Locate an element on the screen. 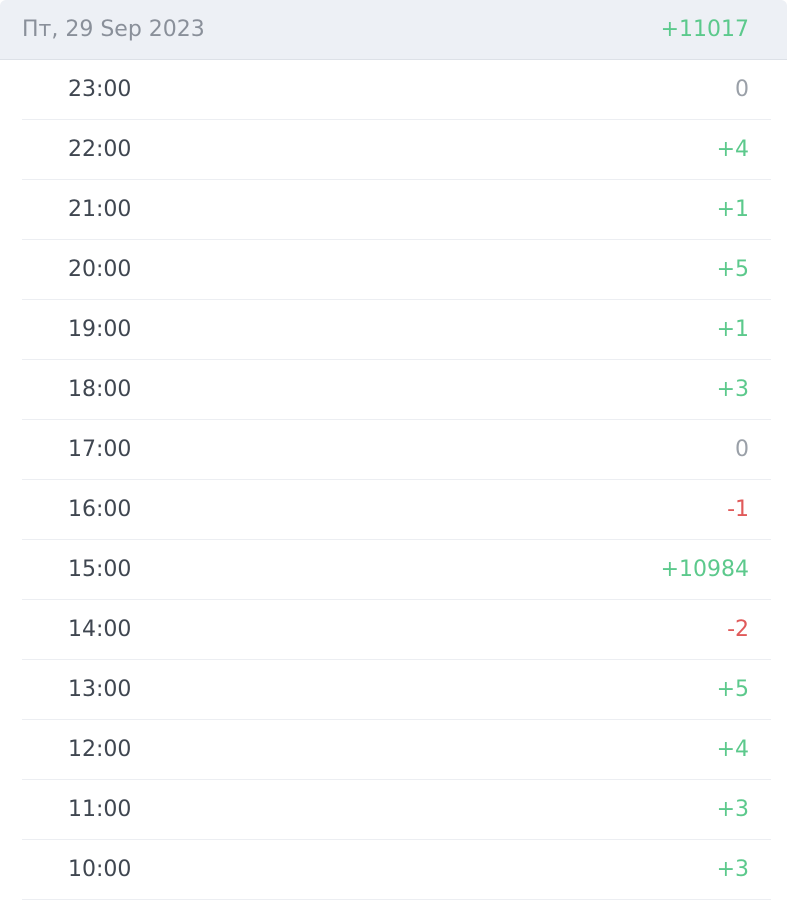 This screenshot has height=900, width=787. list-item: 22:00 +4 is located at coordinates (396, 150).